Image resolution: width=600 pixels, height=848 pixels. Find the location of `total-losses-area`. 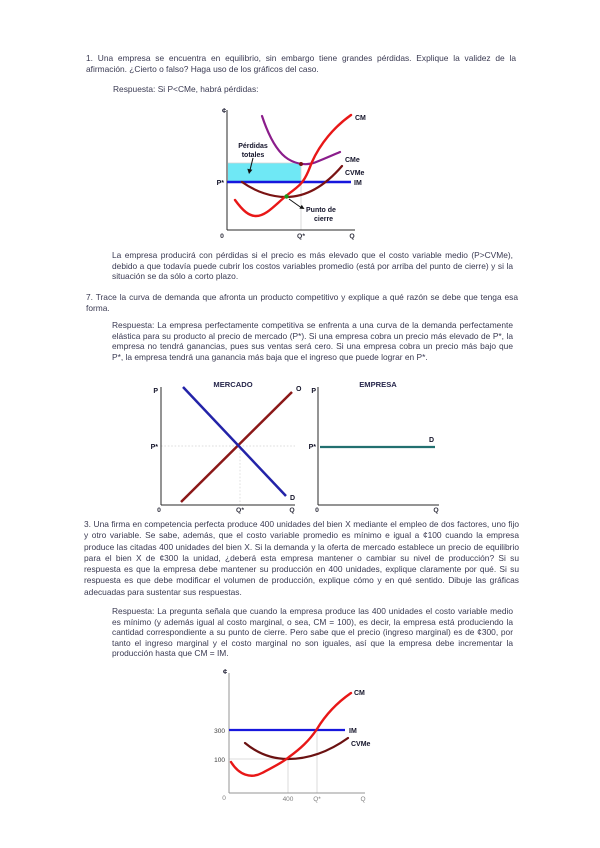

total-losses-area is located at coordinates (264, 172).